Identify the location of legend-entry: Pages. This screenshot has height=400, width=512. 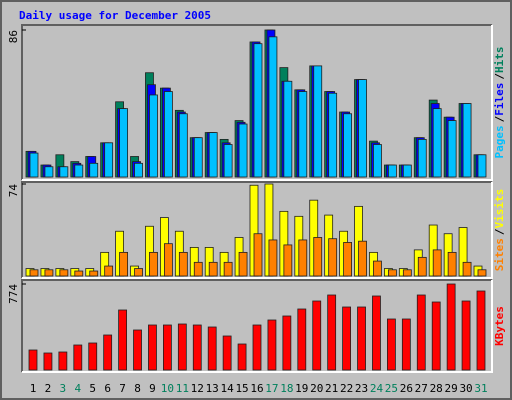
(499, 141).